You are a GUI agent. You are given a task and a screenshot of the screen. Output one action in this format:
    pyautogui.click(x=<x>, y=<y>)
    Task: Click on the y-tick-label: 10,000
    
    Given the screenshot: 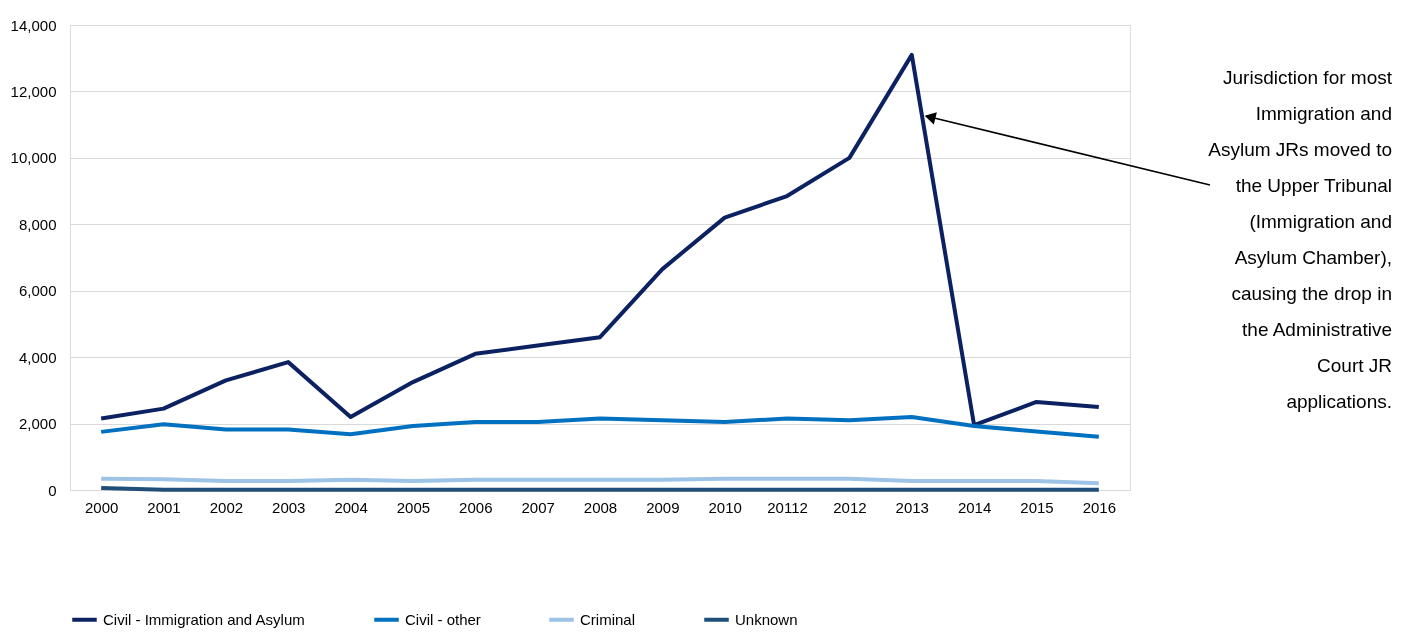 What is the action you would take?
    pyautogui.click(x=33, y=158)
    